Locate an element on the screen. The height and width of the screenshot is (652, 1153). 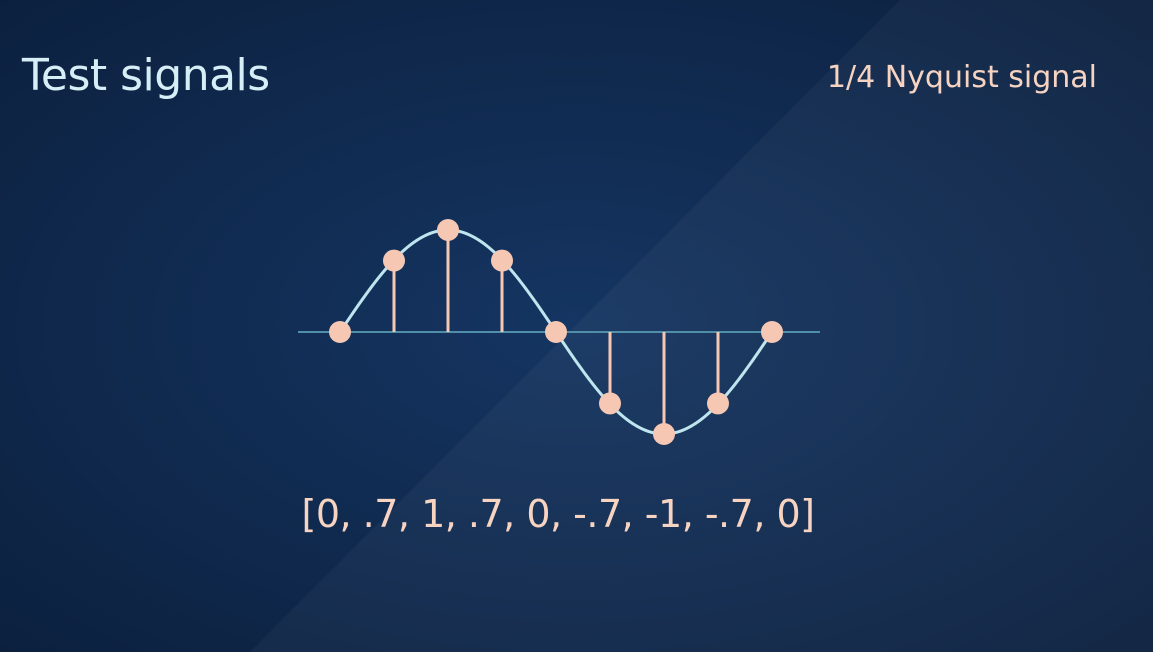
sample-dots is located at coordinates (556, 332).